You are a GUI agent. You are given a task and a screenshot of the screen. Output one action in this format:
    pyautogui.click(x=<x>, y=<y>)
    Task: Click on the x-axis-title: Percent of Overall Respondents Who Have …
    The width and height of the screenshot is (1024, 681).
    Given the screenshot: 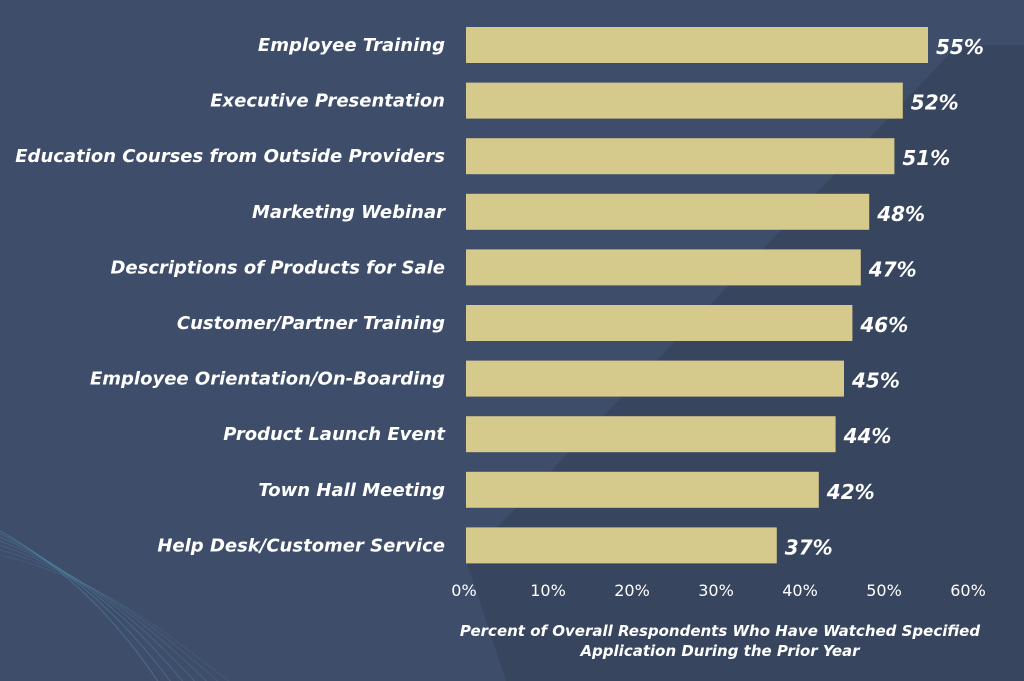 What is the action you would take?
    pyautogui.click(x=720, y=641)
    